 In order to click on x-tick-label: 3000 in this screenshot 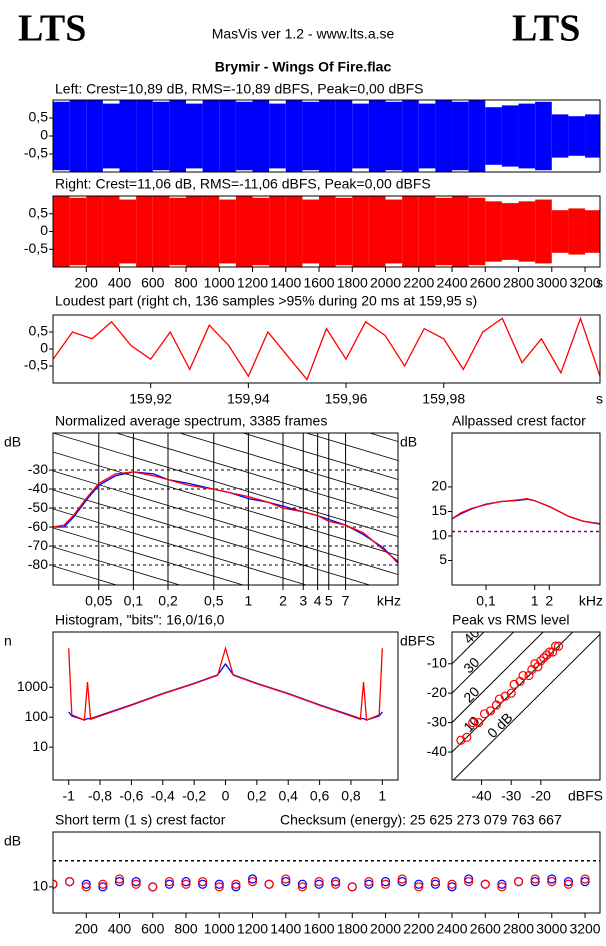, I will do `click(551, 283)`.